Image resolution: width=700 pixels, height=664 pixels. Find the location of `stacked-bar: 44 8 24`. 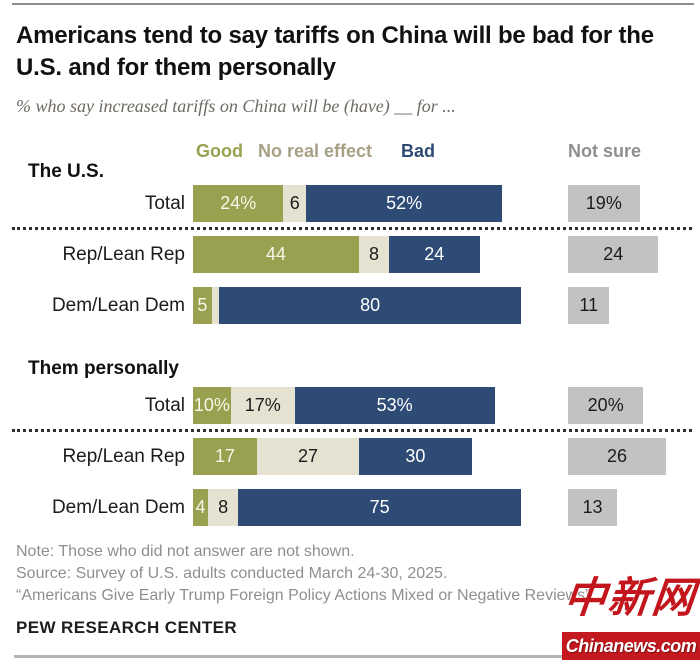

stacked-bar: 44 8 24 is located at coordinates (336, 254).